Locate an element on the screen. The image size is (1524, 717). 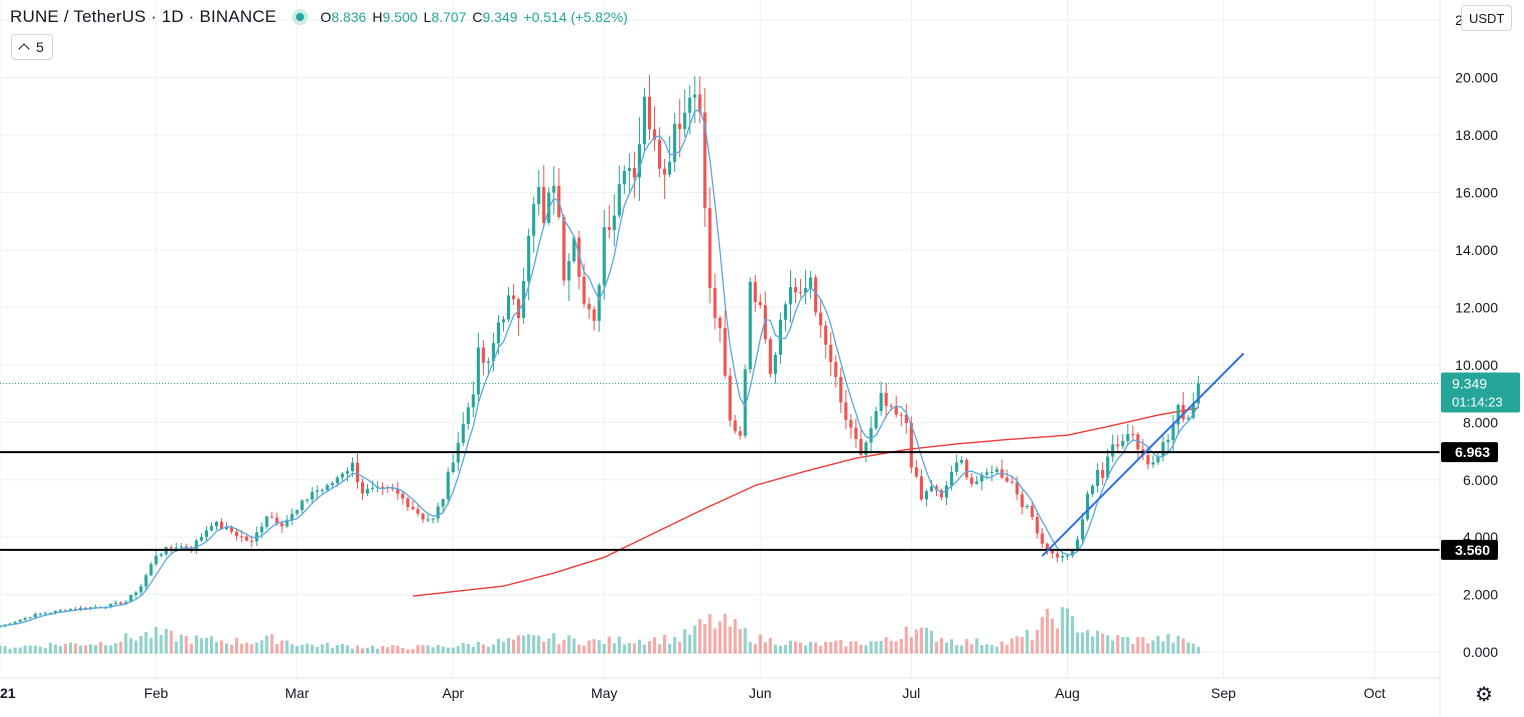
y-tick-label: 0.000 is located at coordinates (1480, 652).